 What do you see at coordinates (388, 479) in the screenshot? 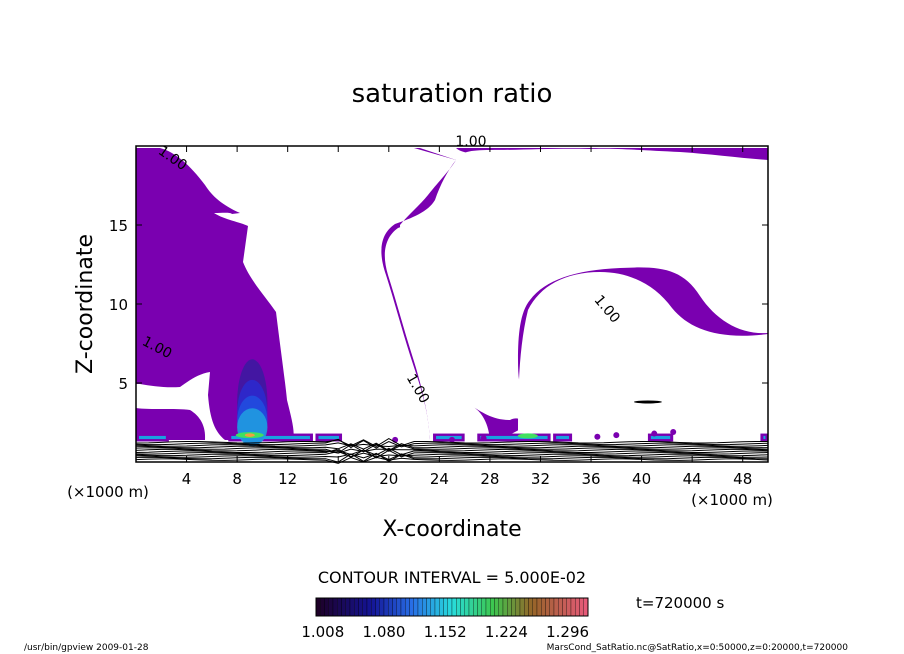
I see `x-tick-label-4: 20` at bounding box center [388, 479].